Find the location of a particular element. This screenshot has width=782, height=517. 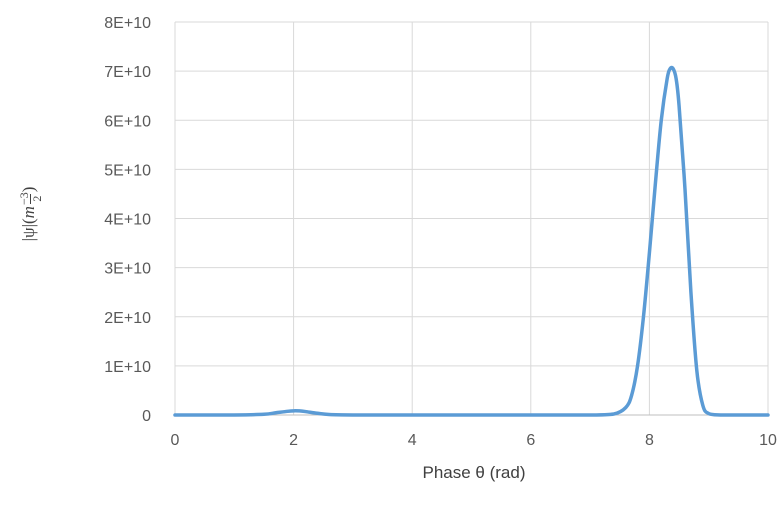

y-tick-label: 5E+10 is located at coordinates (127, 170).